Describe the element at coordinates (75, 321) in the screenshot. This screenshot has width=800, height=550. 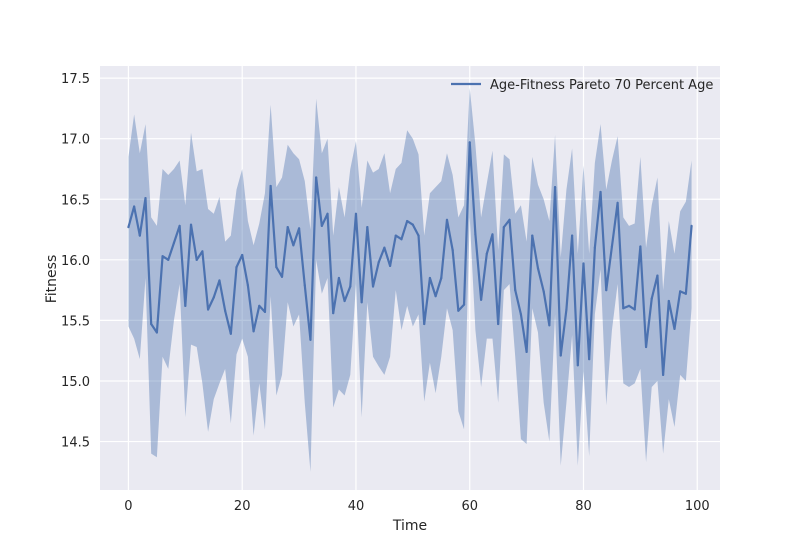
I see `y-tick-label: 15.5` at that location.